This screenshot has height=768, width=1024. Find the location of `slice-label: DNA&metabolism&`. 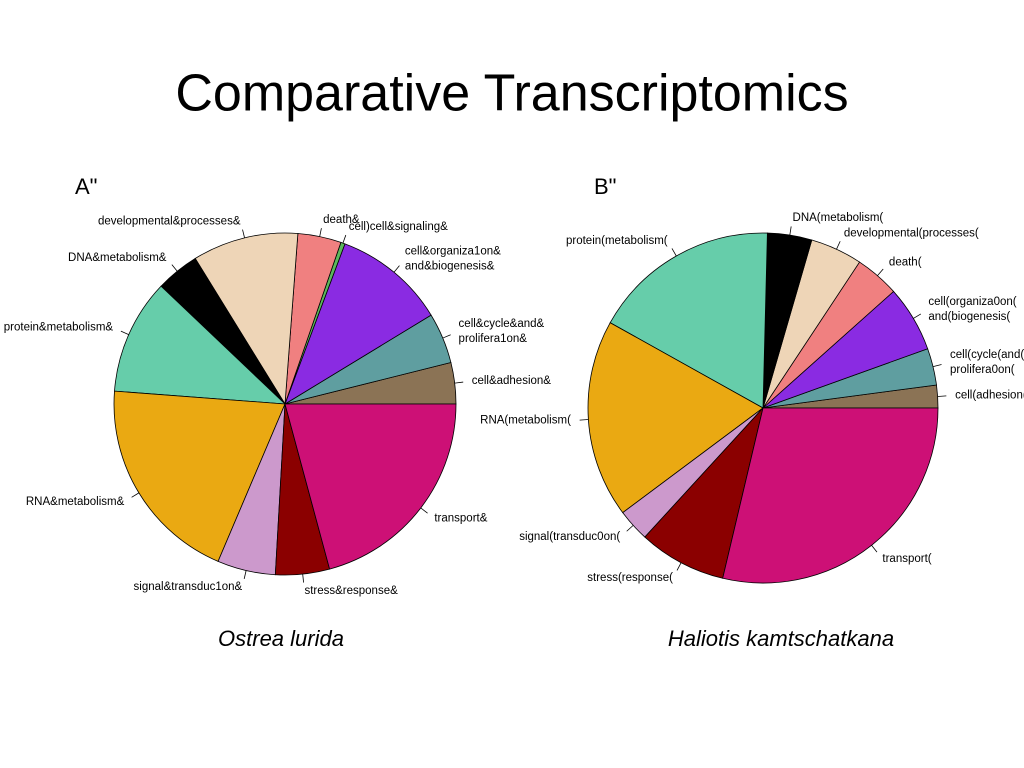

slice-label: DNA&metabolism& is located at coordinates (117, 258).